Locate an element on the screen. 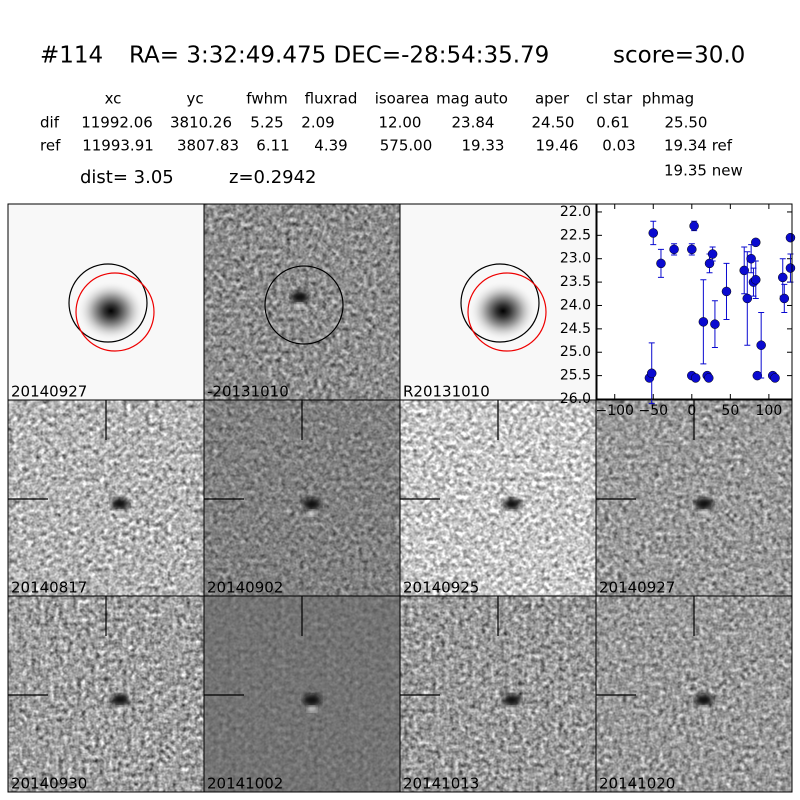  y-tick-label: 24.0 is located at coordinates (575, 305).